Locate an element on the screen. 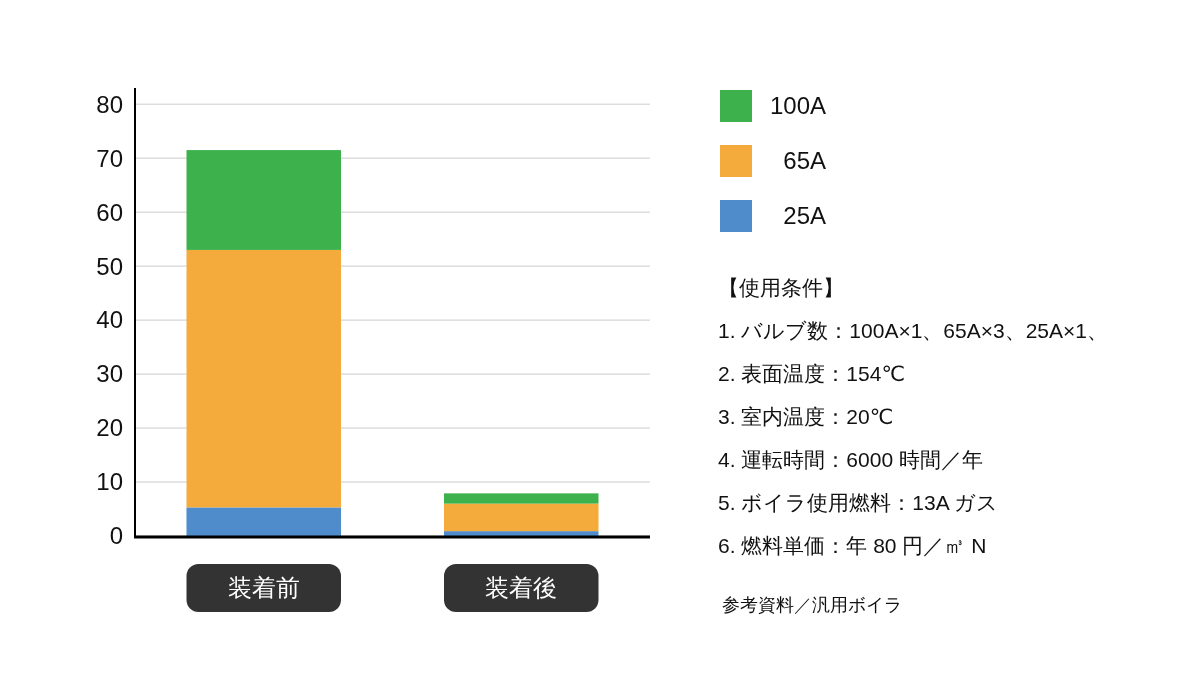 This screenshot has width=1180, height=689. y-tick-label: 50 is located at coordinates (109, 266).